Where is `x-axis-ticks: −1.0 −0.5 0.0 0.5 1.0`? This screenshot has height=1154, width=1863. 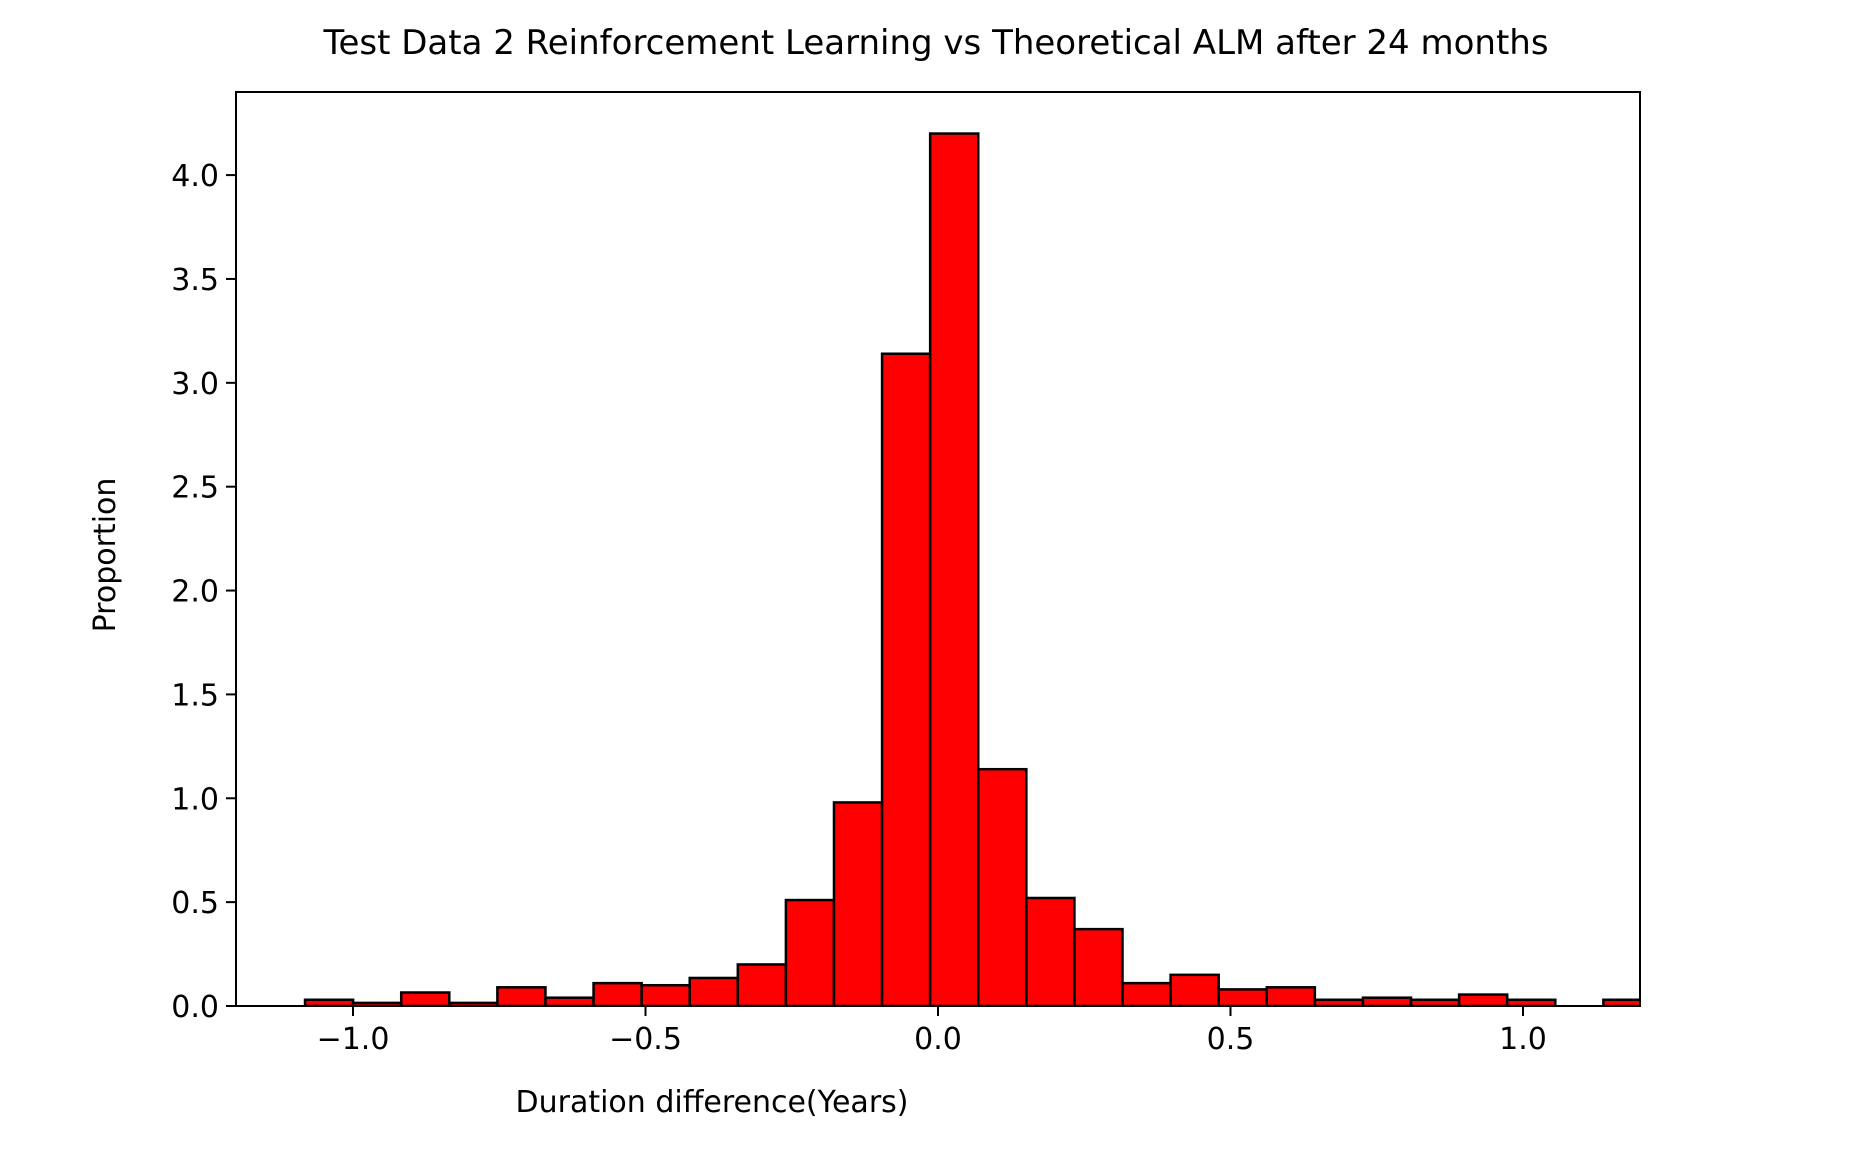
x-axis-ticks: −1.0 −0.5 0.0 0.5 1.0 is located at coordinates (932, 1031).